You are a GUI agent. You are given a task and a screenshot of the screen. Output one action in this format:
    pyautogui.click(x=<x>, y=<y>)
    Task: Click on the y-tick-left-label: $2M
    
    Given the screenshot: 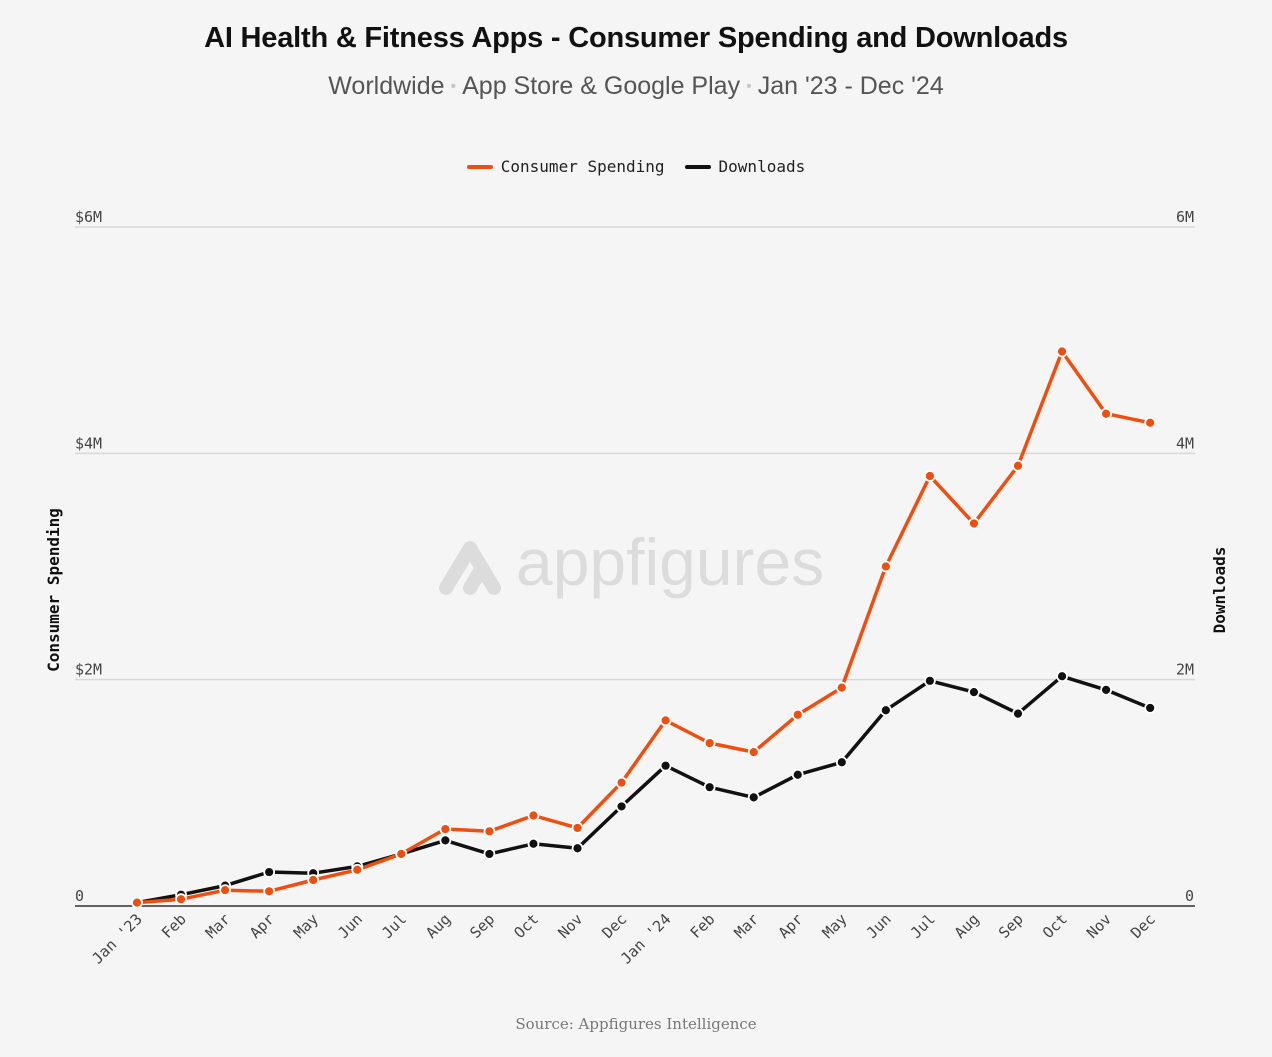 What is the action you would take?
    pyautogui.click(x=88, y=670)
    